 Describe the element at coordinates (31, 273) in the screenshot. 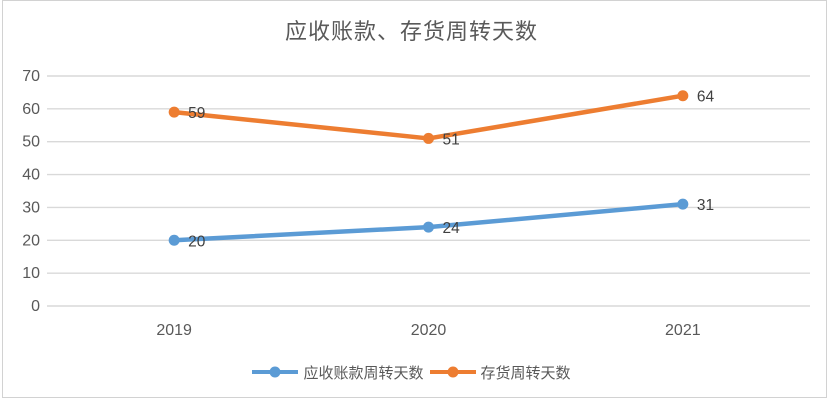

I see `y-axis-tick-label: 10` at that location.